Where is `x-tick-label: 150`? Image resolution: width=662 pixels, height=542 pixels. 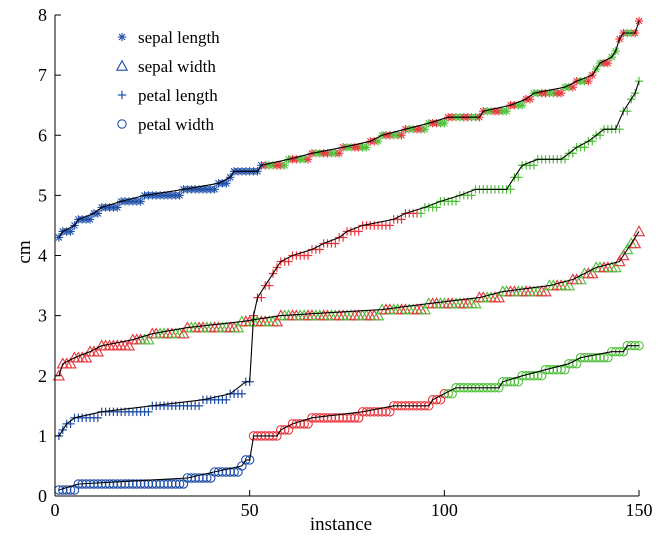
x-tick-label: 150 is located at coordinates (639, 510).